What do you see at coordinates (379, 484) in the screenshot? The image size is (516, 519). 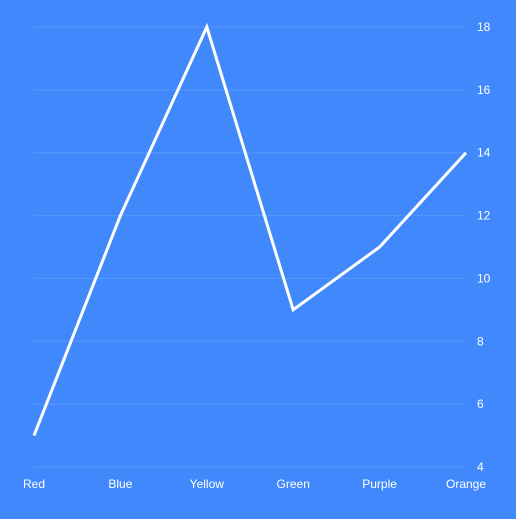 I see `x-tick-label: Purple` at bounding box center [379, 484].